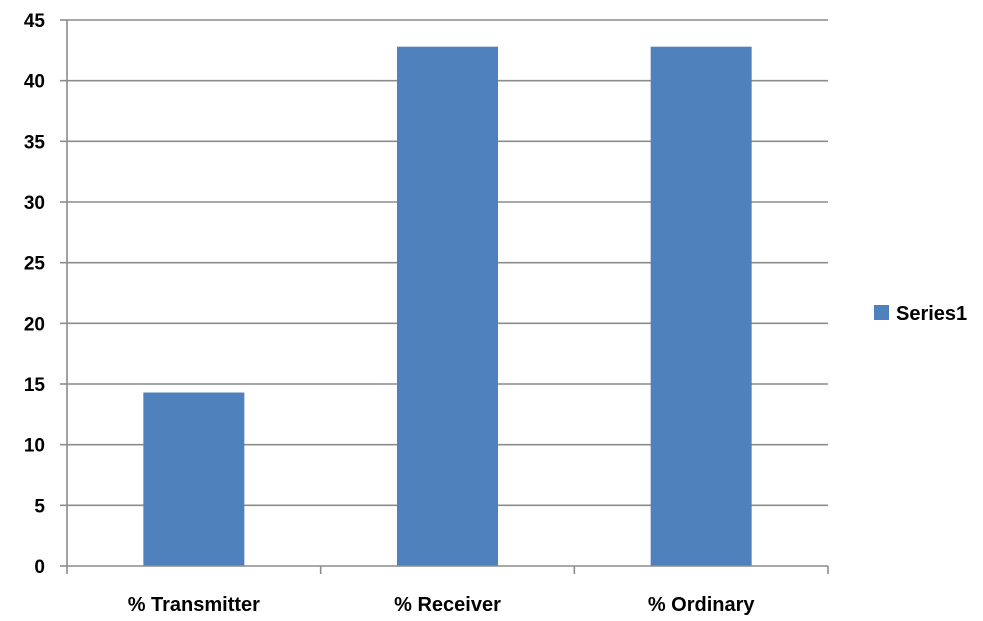 The height and width of the screenshot is (621, 983). Describe the element at coordinates (35, 142) in the screenshot. I see `y-tick-label: 35` at that location.